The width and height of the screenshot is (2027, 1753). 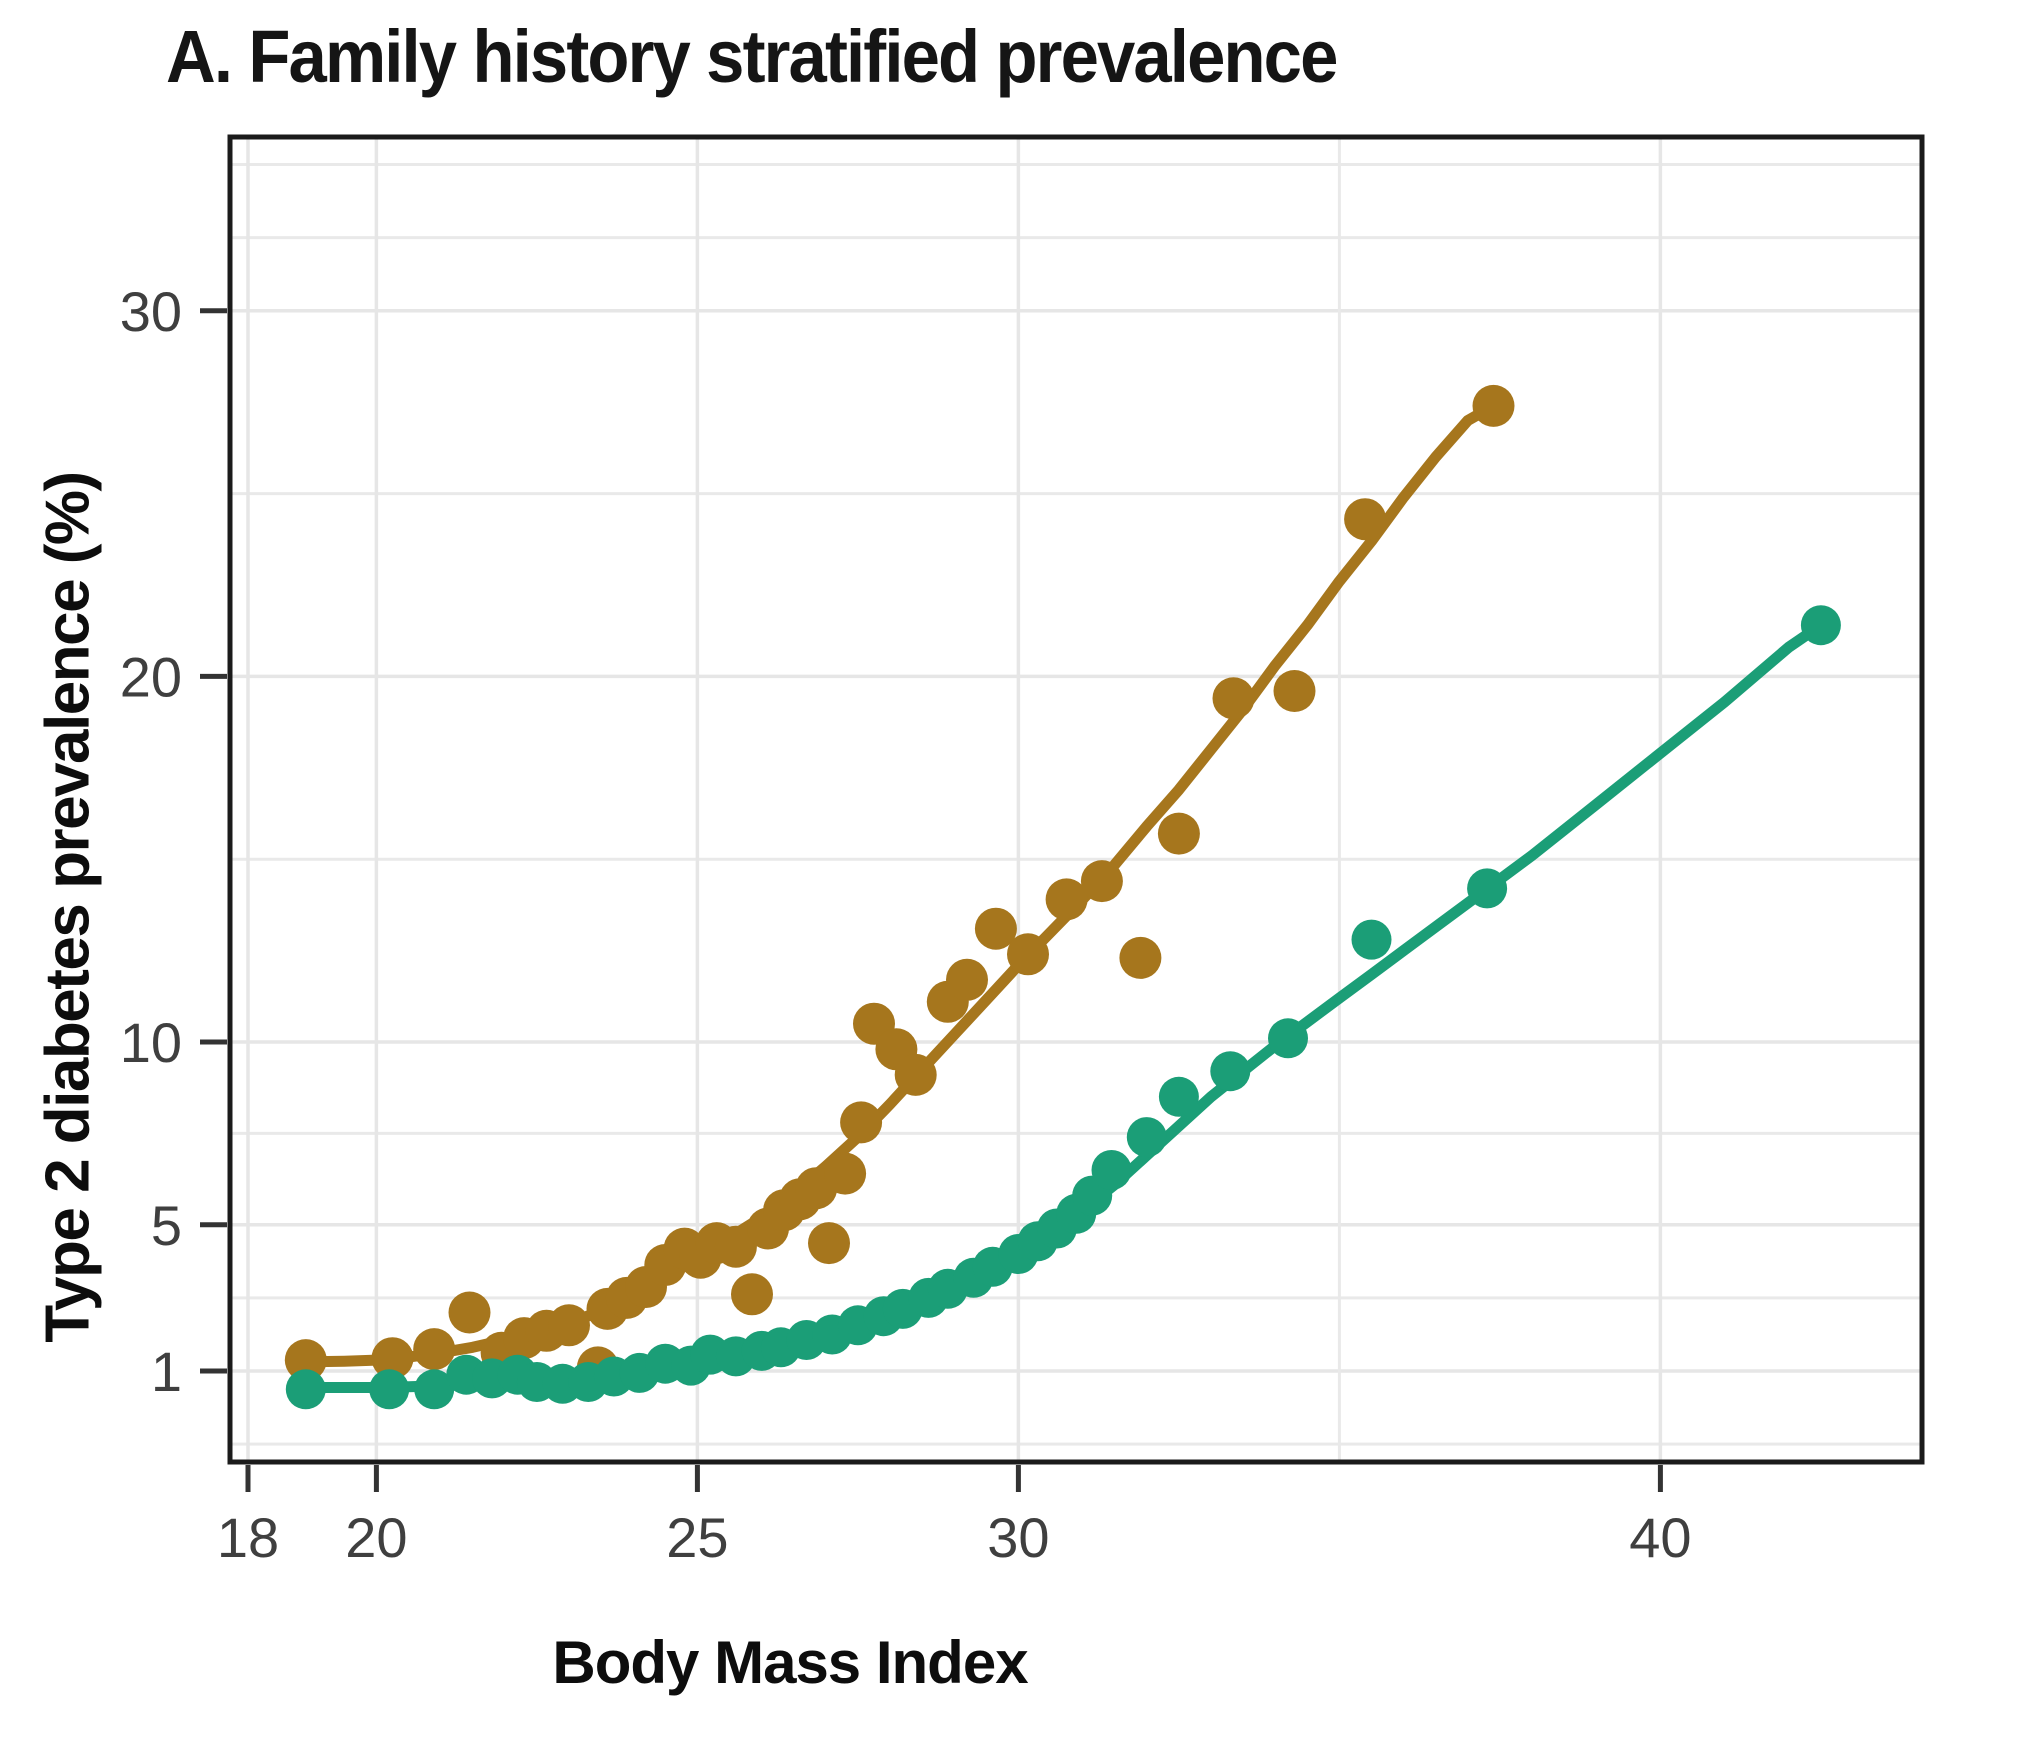 I want to click on y-tick-label: 20, so click(x=151, y=676).